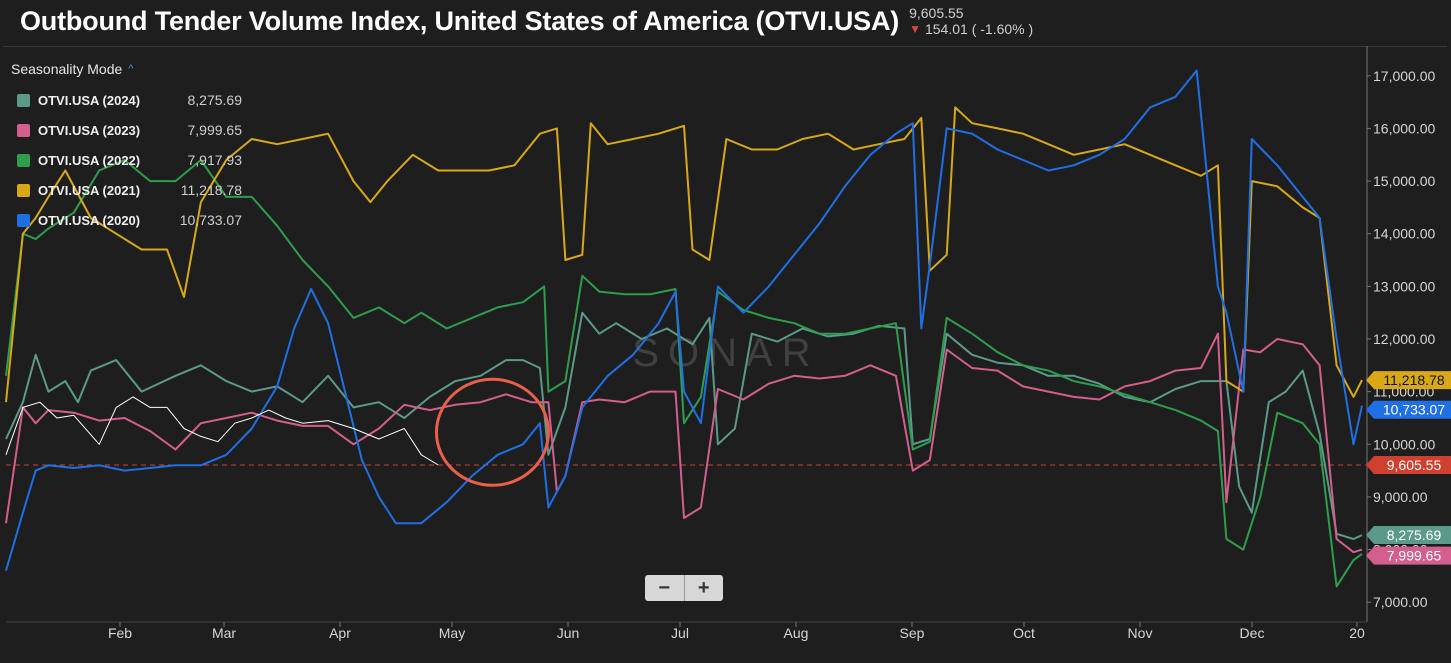 This screenshot has width=1451, height=663. What do you see at coordinates (67, 69) in the screenshot?
I see `seasonality-mode-label: Seasonality Mode` at bounding box center [67, 69].